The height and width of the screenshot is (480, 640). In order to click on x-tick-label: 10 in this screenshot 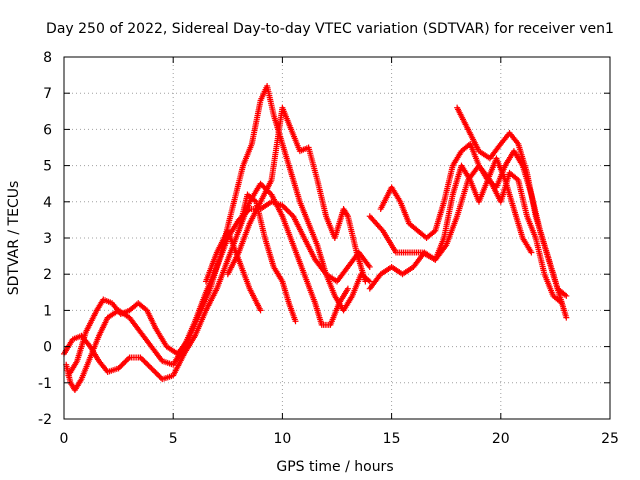, I will do `click(282, 439)`.